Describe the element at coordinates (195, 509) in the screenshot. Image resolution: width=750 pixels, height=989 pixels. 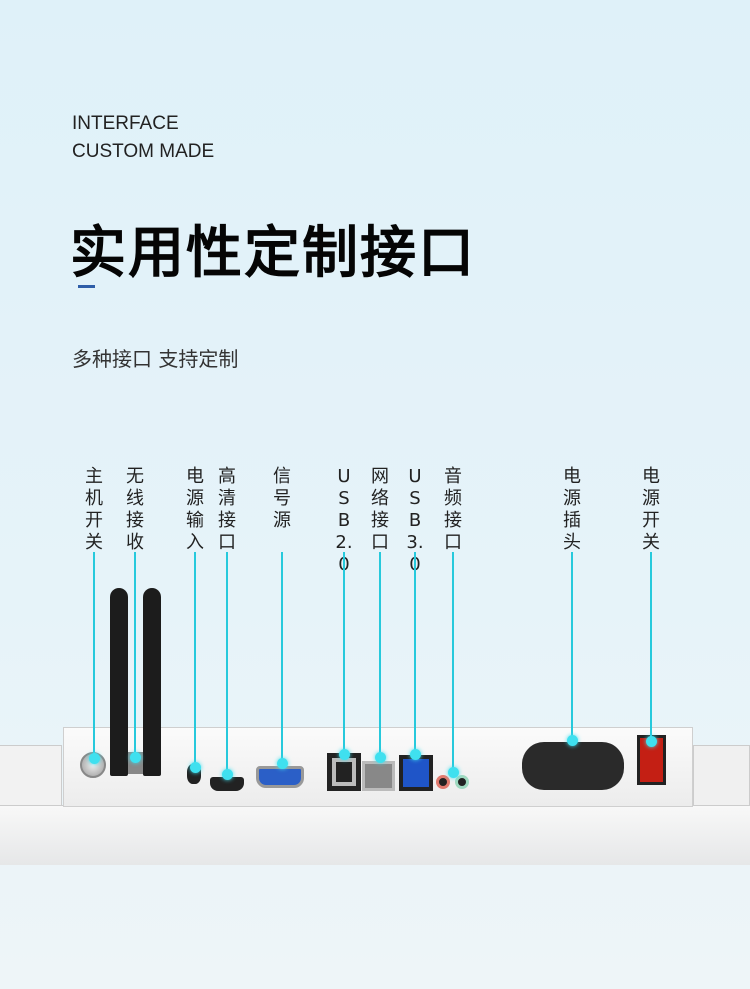
I see `callout-label-dc-in: 电源输入` at that location.